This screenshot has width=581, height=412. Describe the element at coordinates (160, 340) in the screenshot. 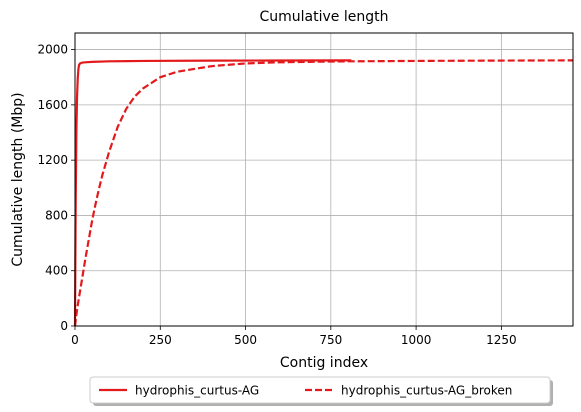

I see `x-tick-label: 250` at that location.